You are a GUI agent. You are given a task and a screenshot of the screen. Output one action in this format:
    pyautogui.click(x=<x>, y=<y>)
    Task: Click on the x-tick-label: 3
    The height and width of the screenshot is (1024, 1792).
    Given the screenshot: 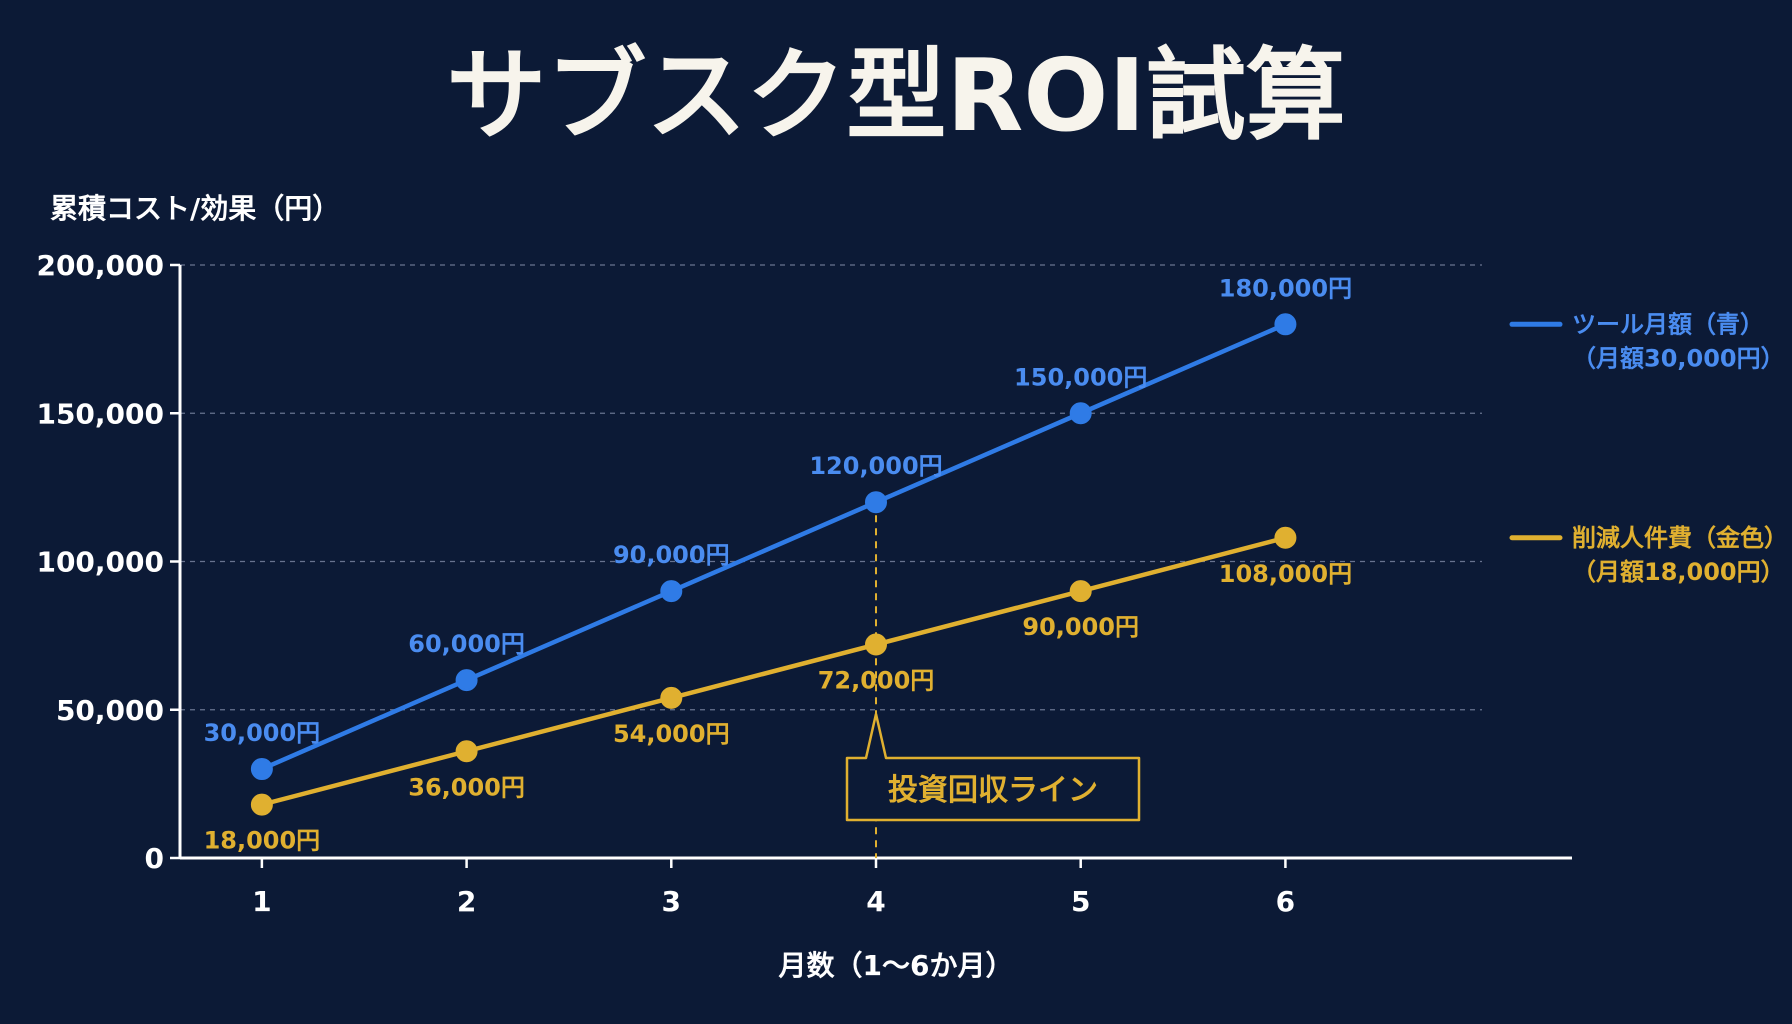 What is the action you would take?
    pyautogui.click(x=671, y=901)
    